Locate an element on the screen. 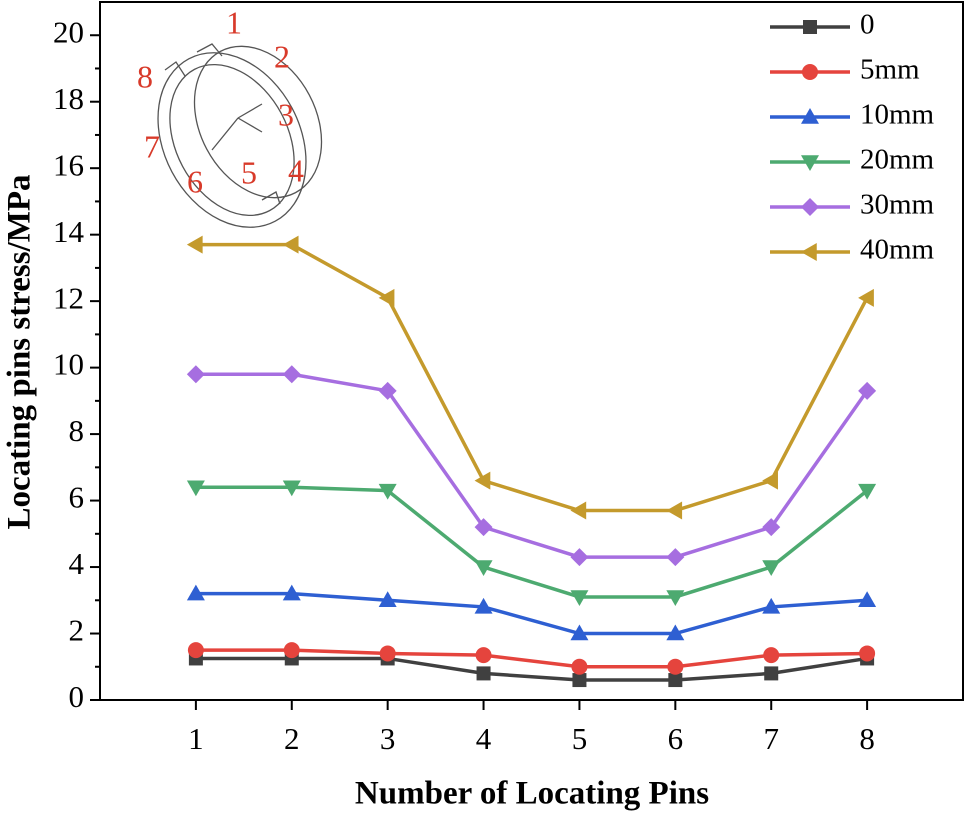 This screenshot has height=818, width=968. y-tick-label: 2 is located at coordinates (77, 630).